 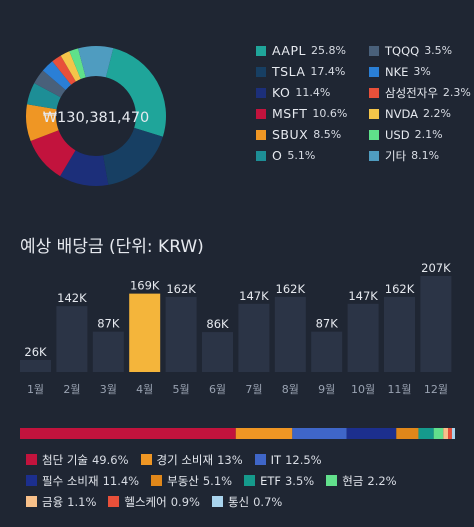 What do you see at coordinates (144, 389) in the screenshot?
I see `month-label: 4월` at bounding box center [144, 389].